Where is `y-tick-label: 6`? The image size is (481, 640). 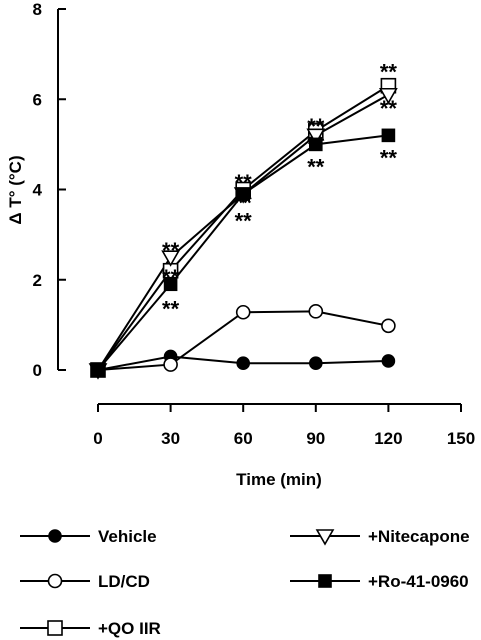
y-tick-label: 6 is located at coordinates (37, 99).